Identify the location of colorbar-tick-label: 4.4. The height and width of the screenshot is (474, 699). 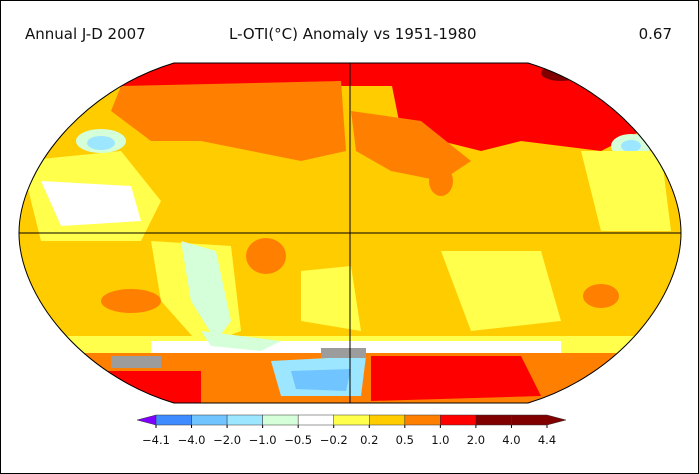
(547, 440).